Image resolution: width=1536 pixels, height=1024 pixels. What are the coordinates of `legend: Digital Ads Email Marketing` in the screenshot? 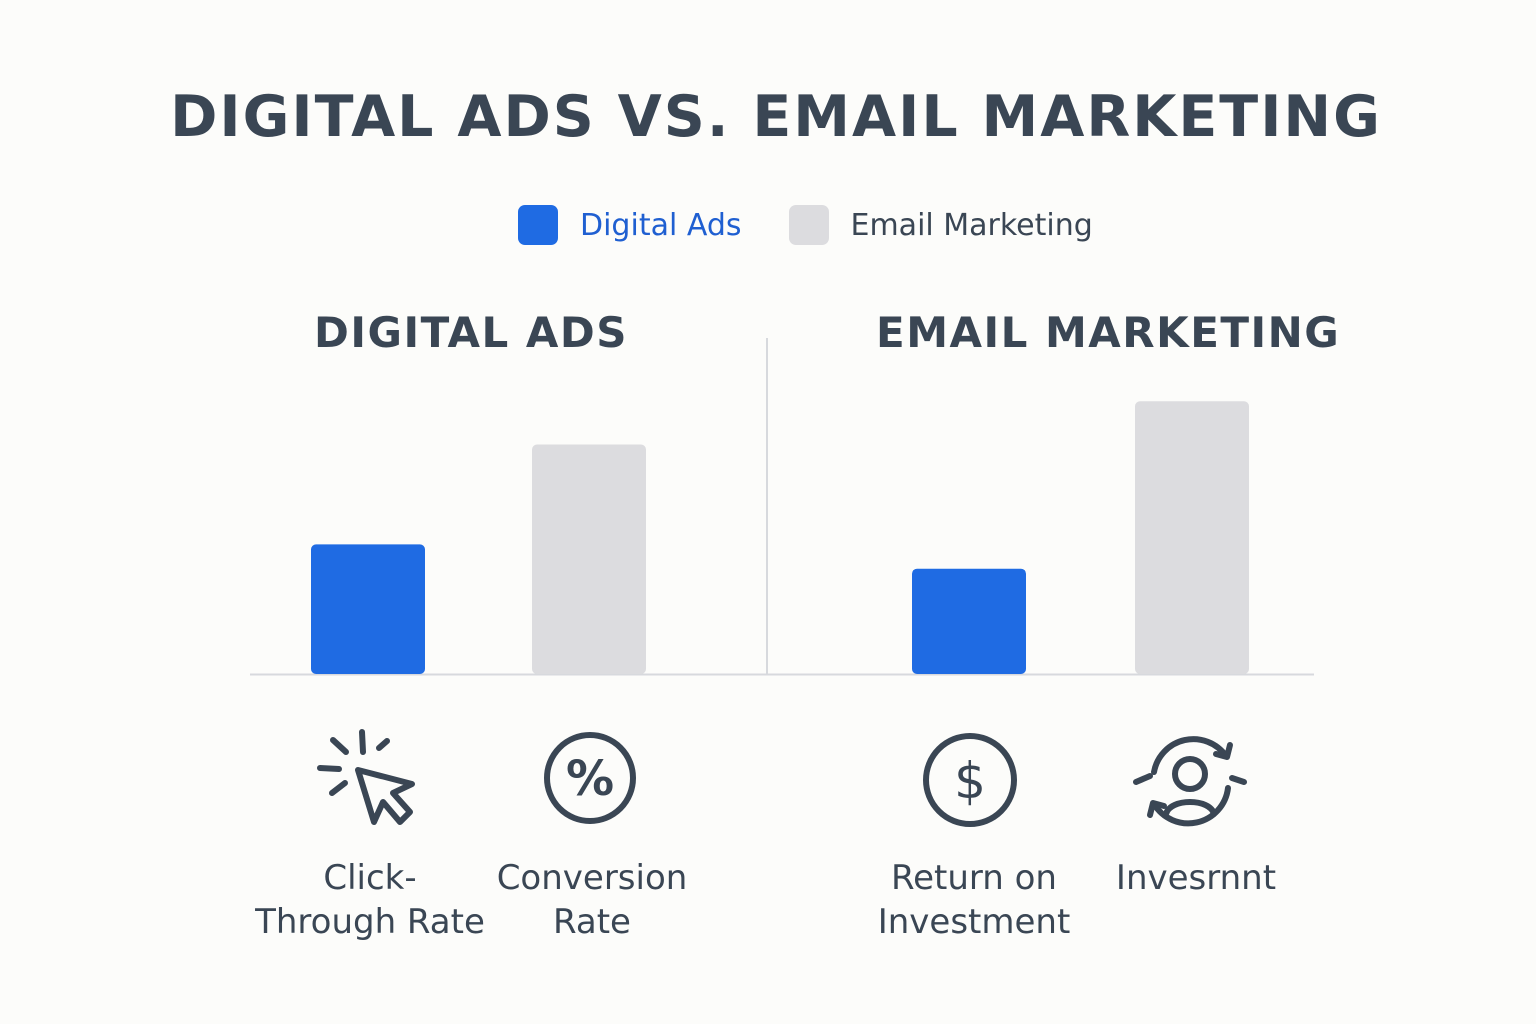 It's located at (805, 225).